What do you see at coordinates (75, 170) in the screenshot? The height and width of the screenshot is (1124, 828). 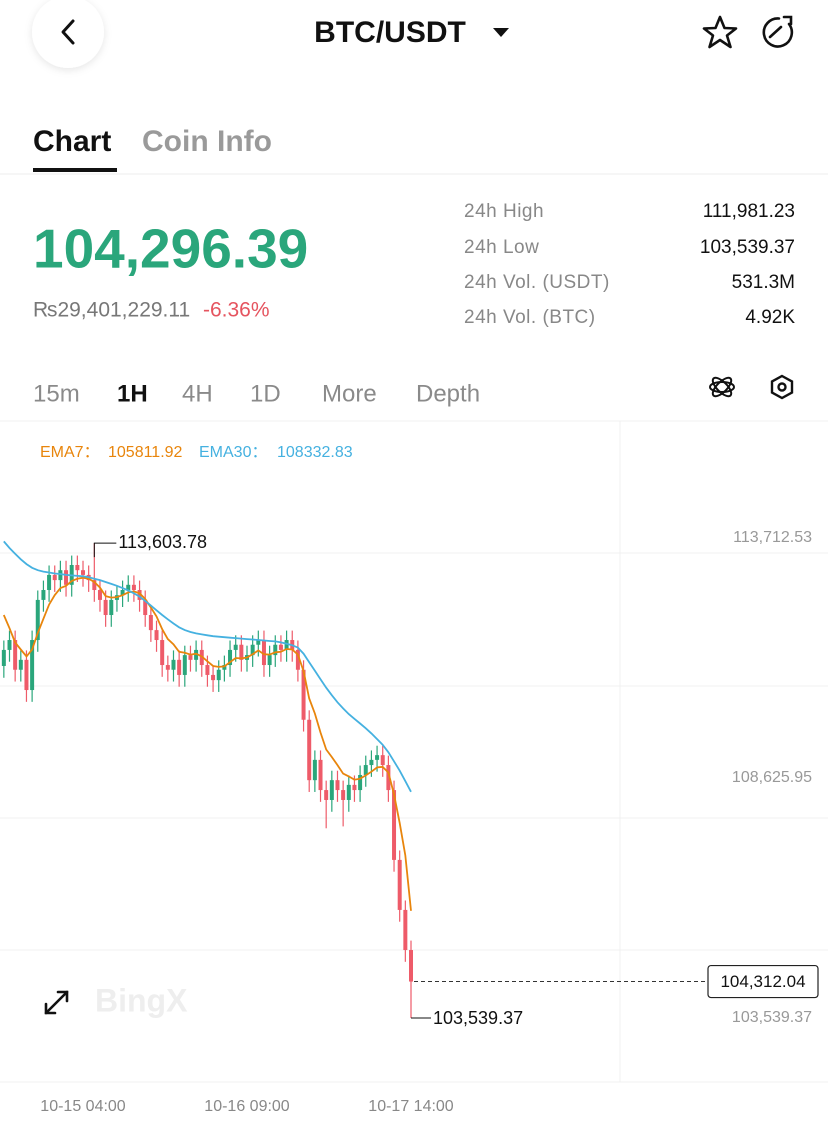 I see `tab-indicator` at bounding box center [75, 170].